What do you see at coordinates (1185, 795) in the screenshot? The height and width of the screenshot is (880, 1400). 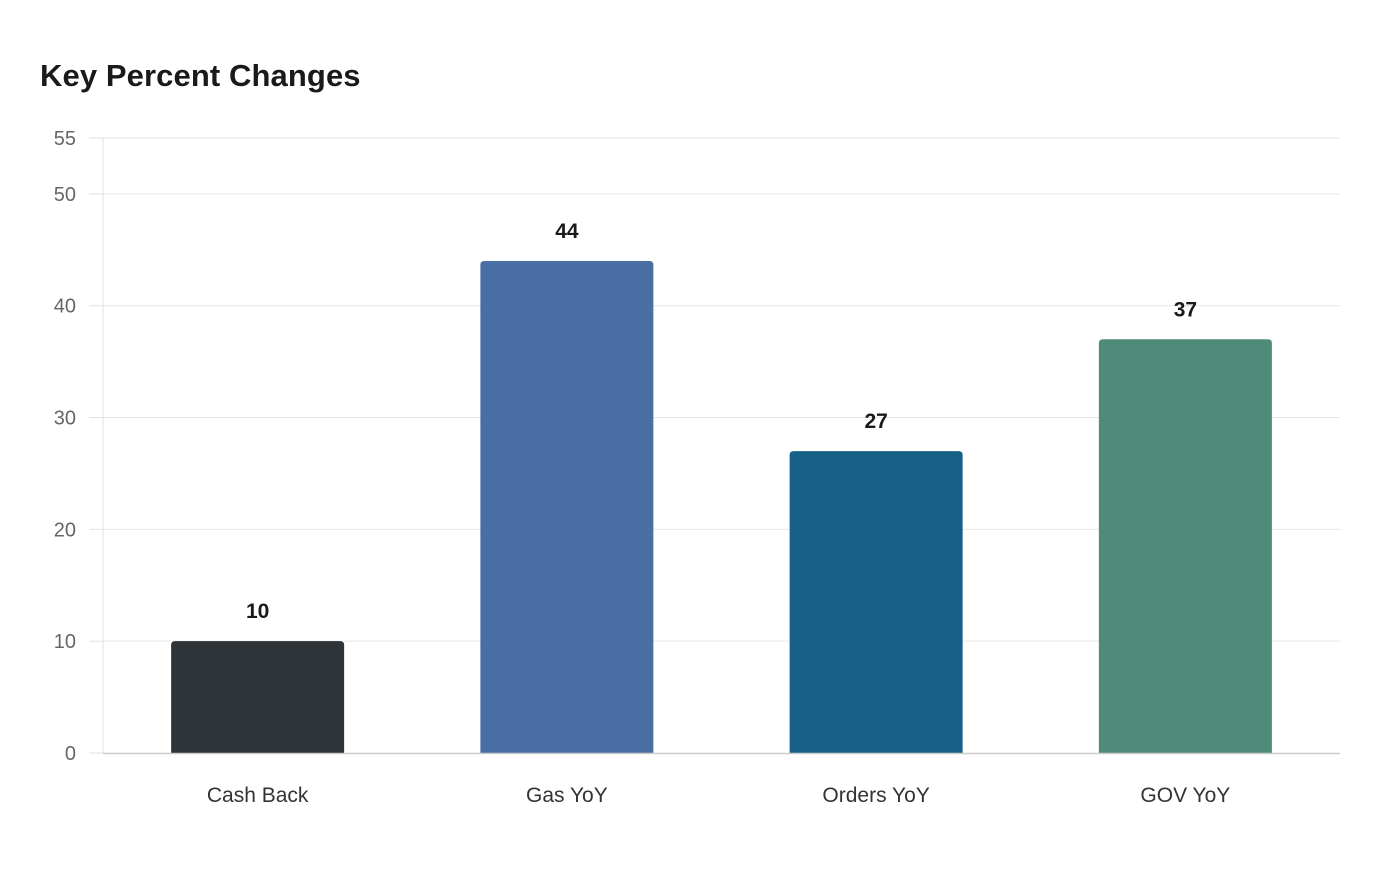 I see `x-tick-label: GOV YoY` at bounding box center [1185, 795].